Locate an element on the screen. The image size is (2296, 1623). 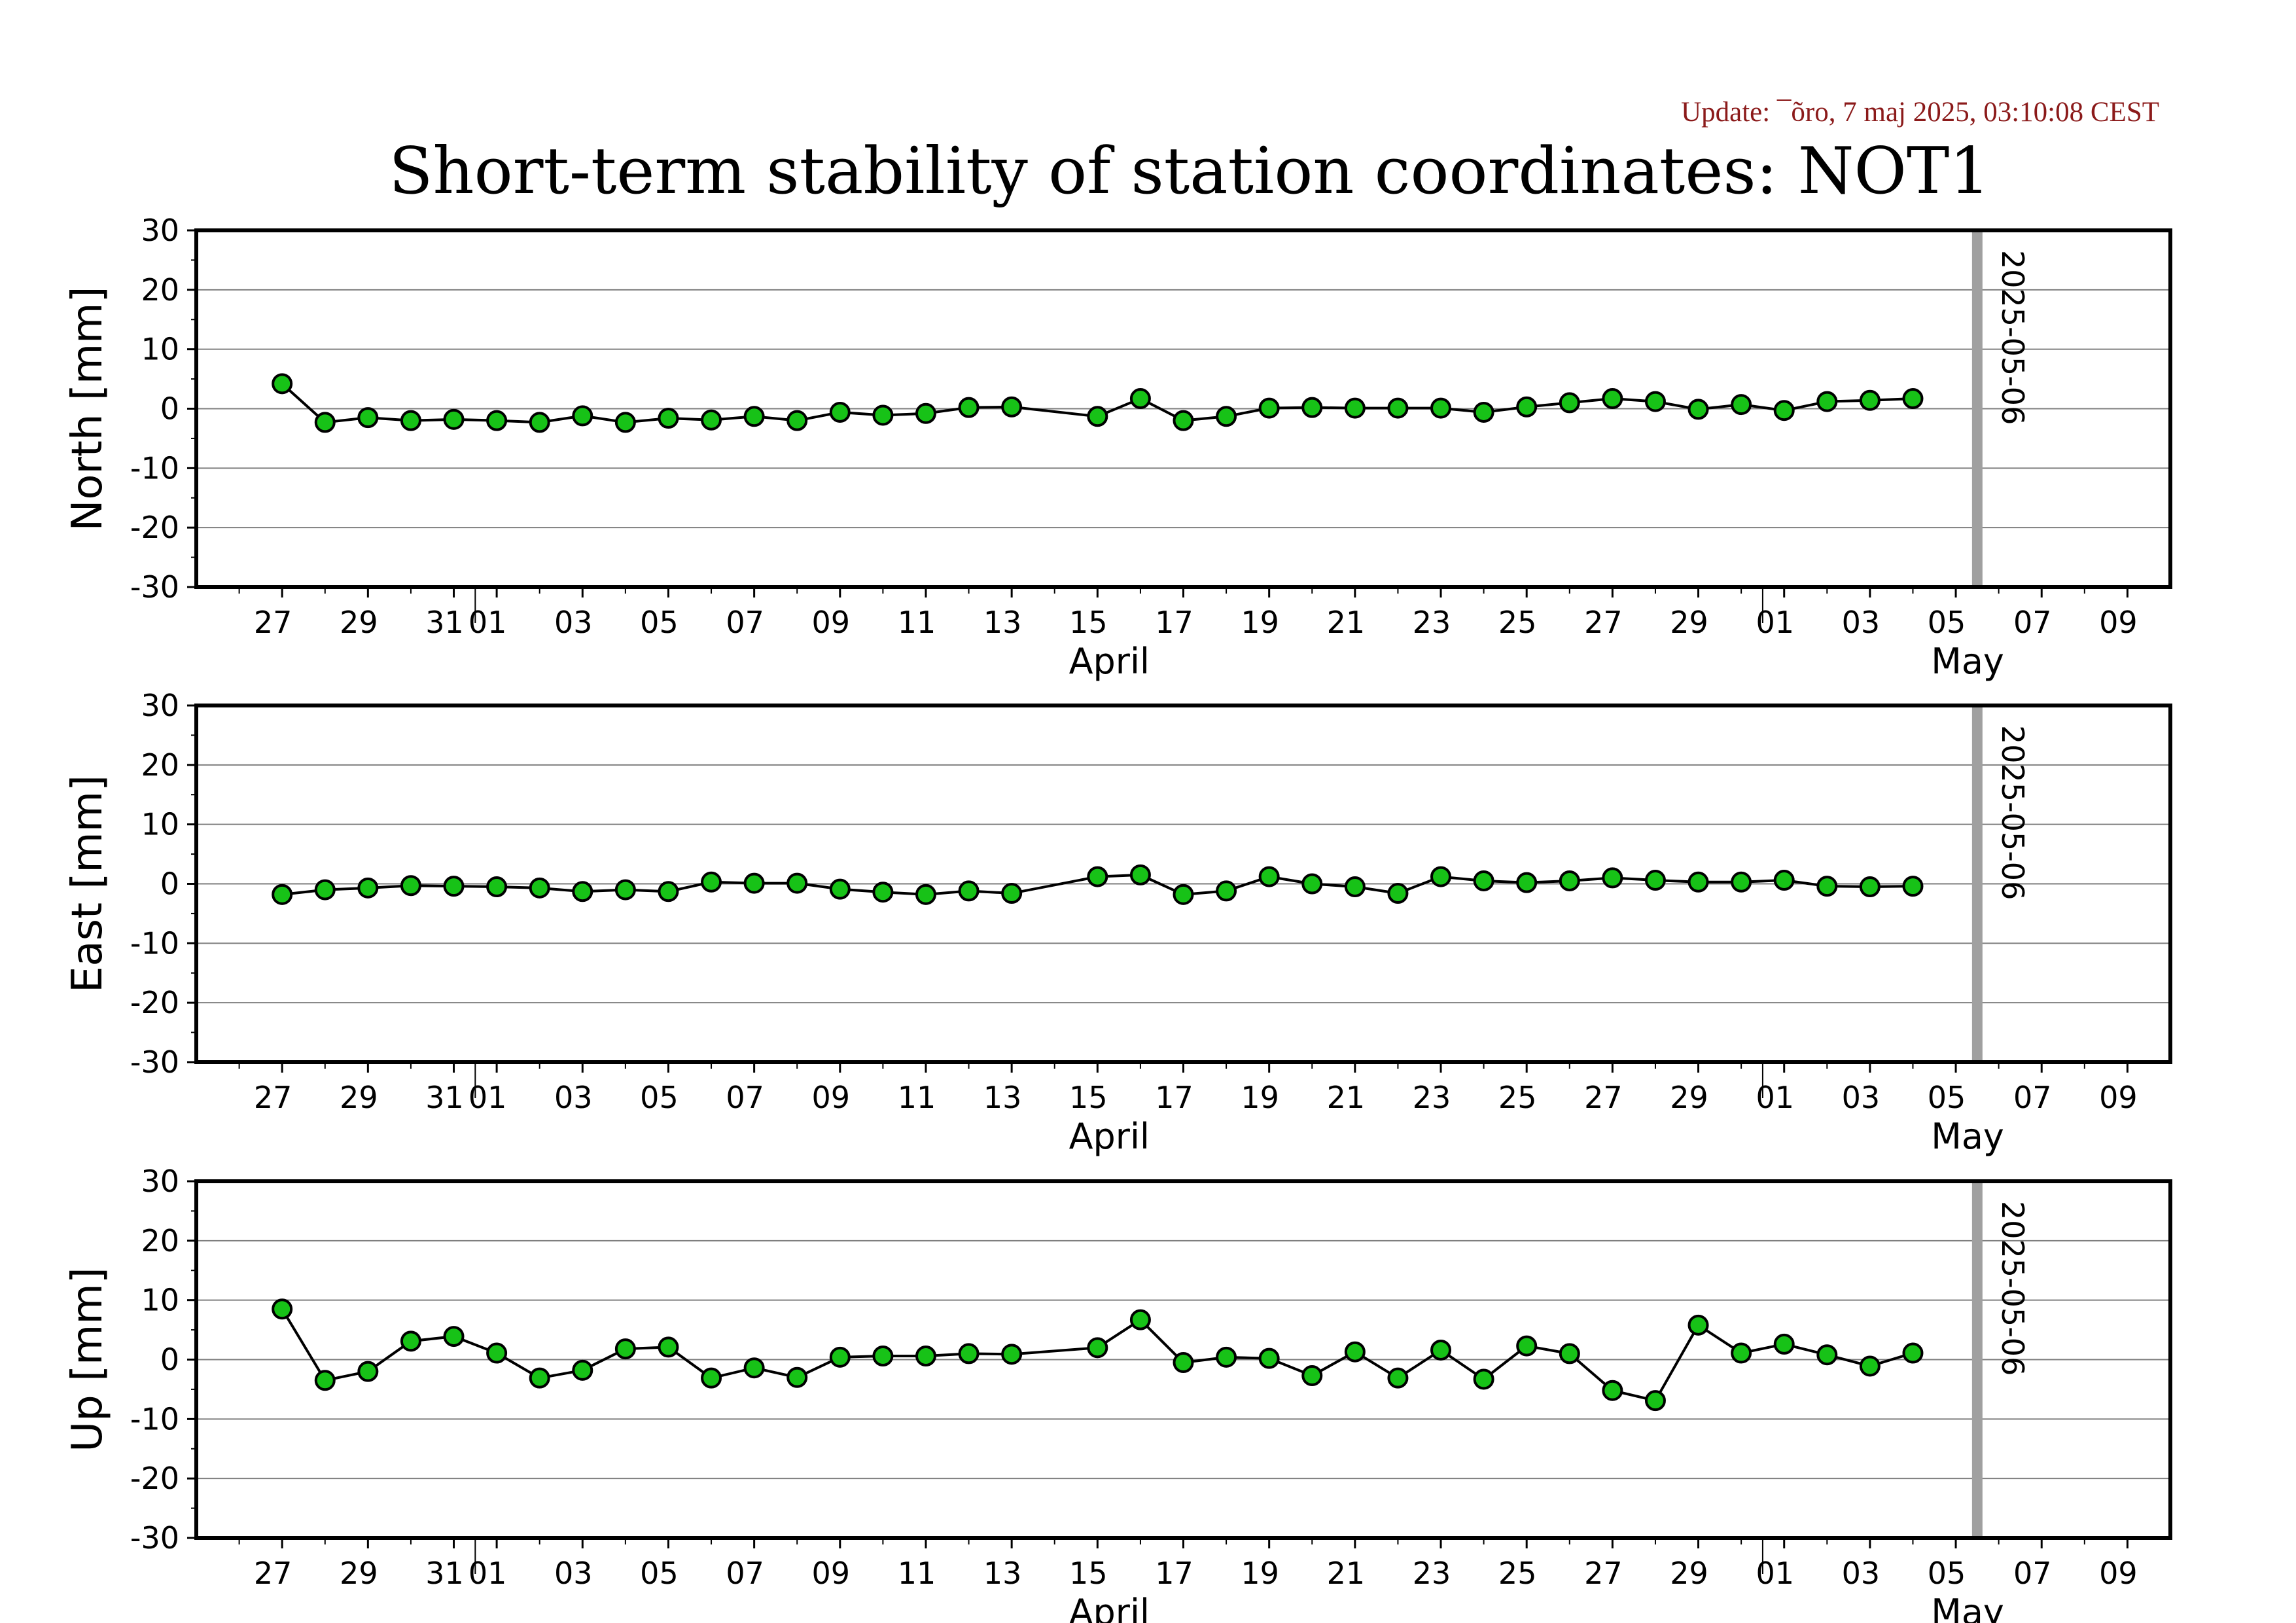
x-tick-label: 21 is located at coordinates (1347, 1573).